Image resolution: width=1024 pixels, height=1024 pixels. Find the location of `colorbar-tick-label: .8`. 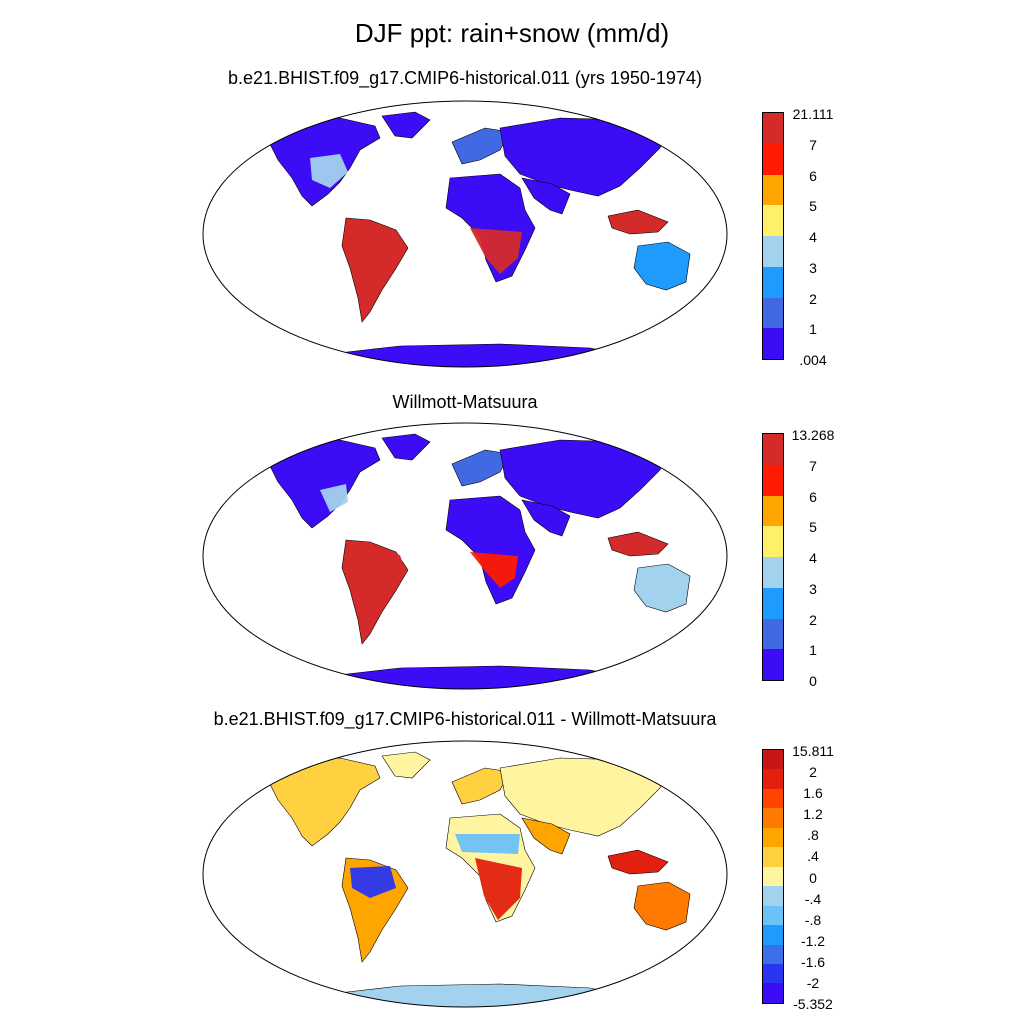

colorbar-tick-label: .8 is located at coordinates (813, 835).